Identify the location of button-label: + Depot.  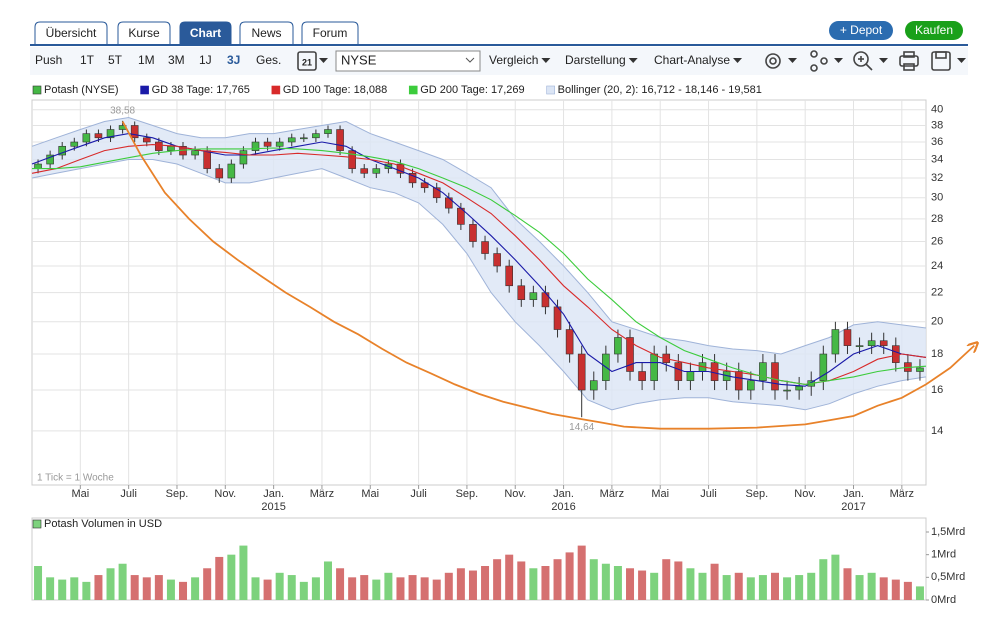
(861, 30).